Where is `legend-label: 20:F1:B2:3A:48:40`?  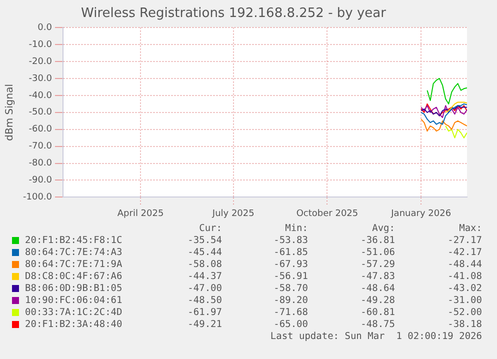
legend-label: 20:F1:B2:3A:48:40 is located at coordinates (73, 324).